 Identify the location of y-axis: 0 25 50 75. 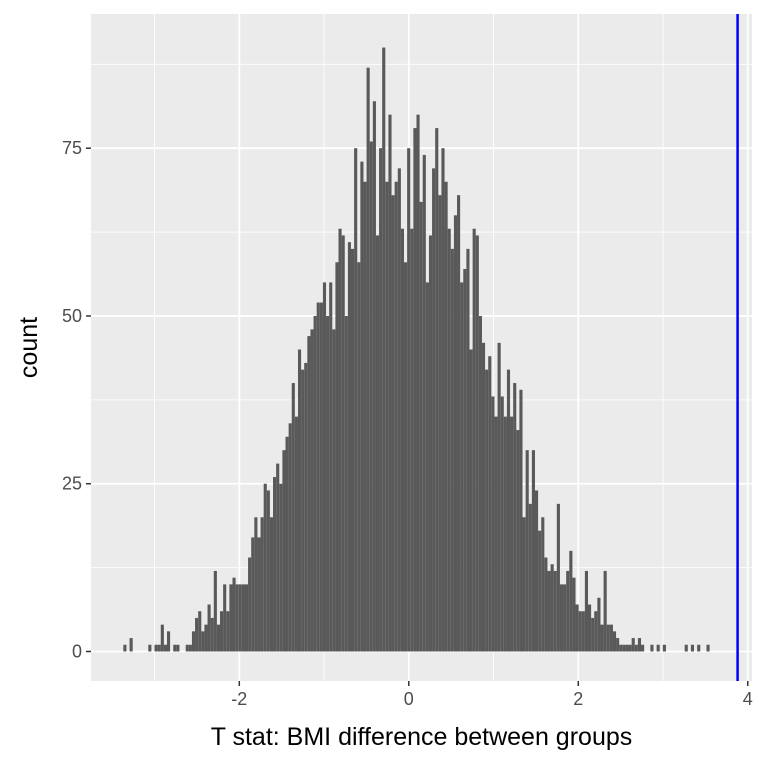
(76, 399).